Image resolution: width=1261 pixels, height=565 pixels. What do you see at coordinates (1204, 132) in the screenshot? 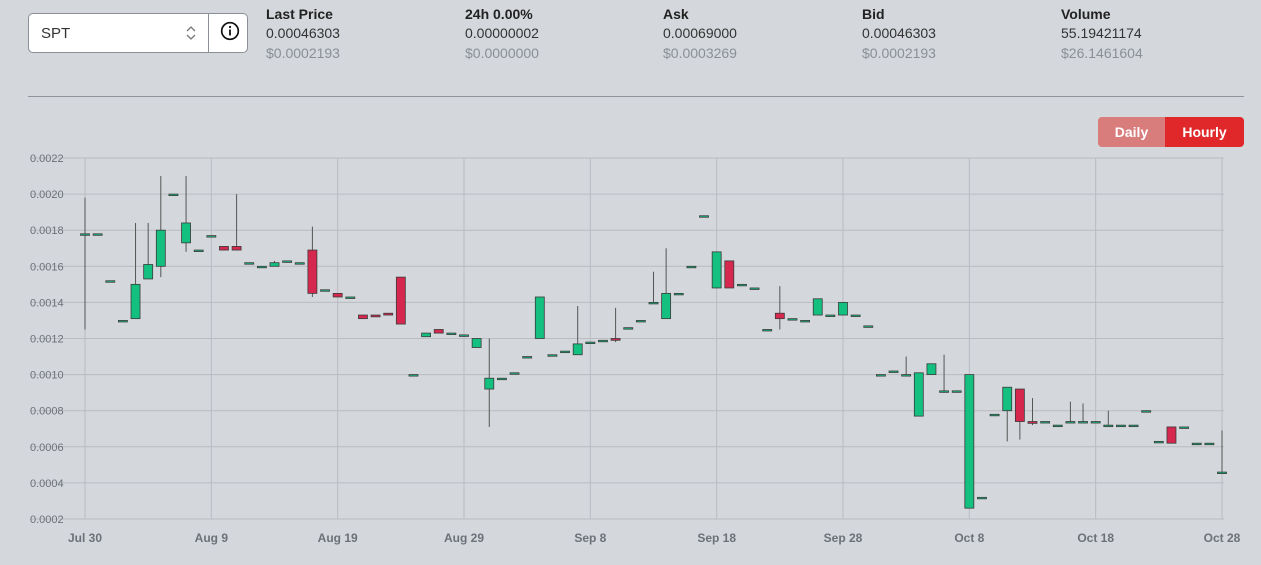
I see `hourly-button: Hourly` at bounding box center [1204, 132].